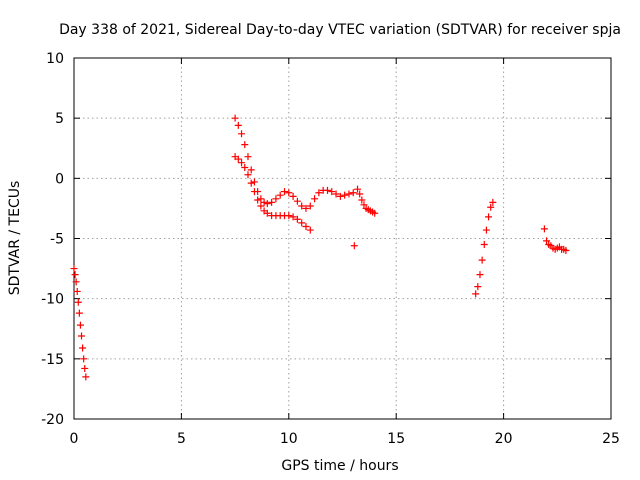 The height and width of the screenshot is (480, 640). I want to click on x-tick-label: 20, so click(504, 439).